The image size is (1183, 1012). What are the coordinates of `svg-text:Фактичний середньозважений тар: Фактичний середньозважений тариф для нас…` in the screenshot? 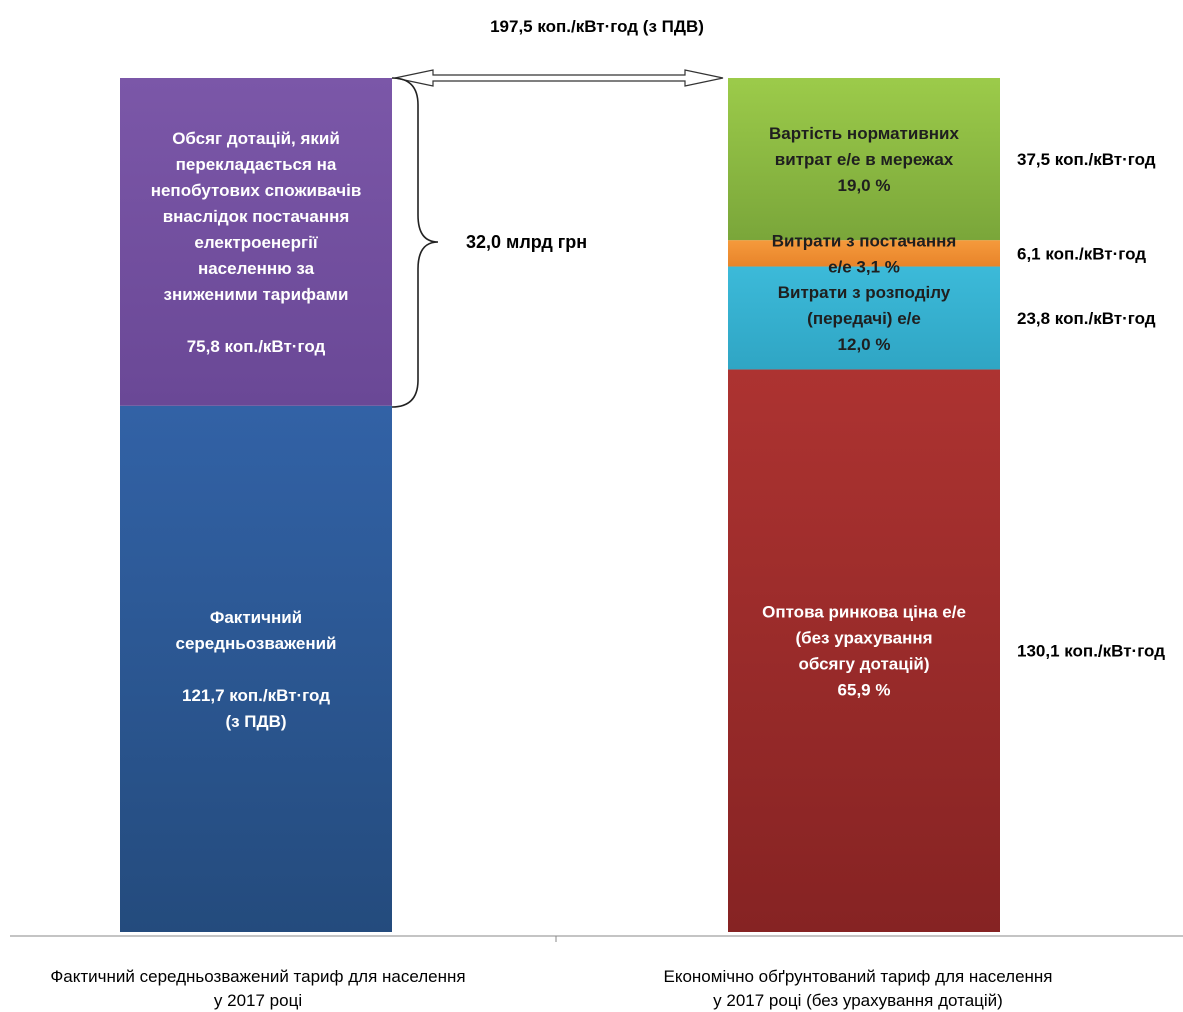 It's located at (257, 976).